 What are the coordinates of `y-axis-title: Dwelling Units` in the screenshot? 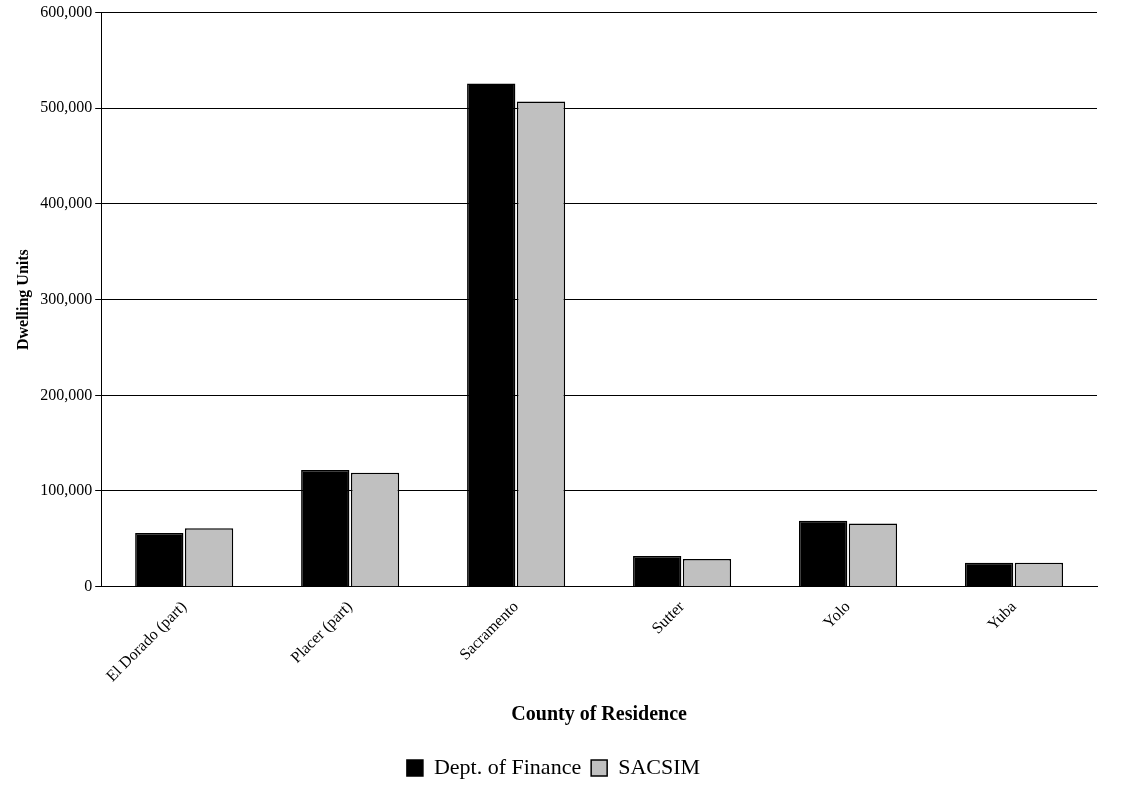 It's located at (22, 300).